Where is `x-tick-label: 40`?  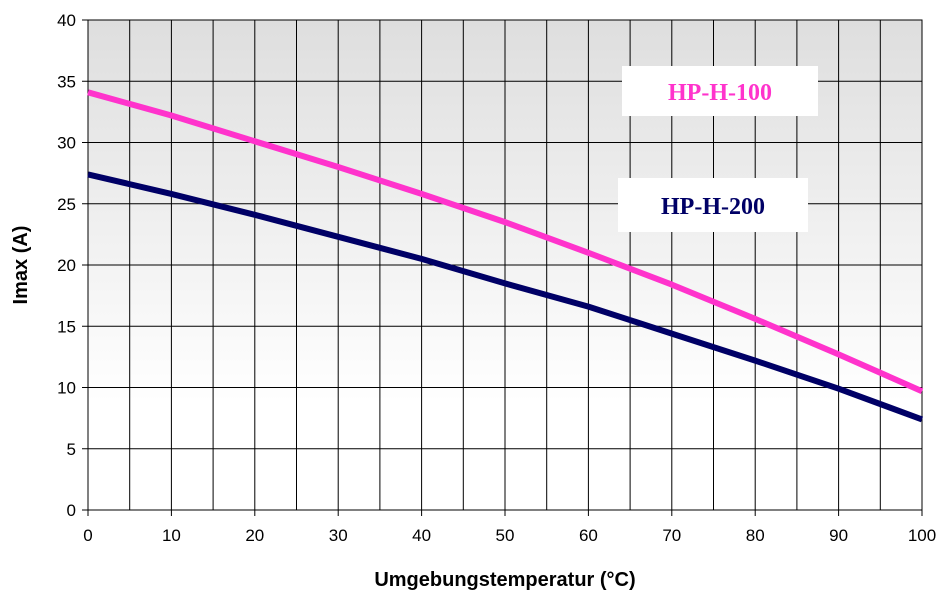 x-tick-label: 40 is located at coordinates (421, 535).